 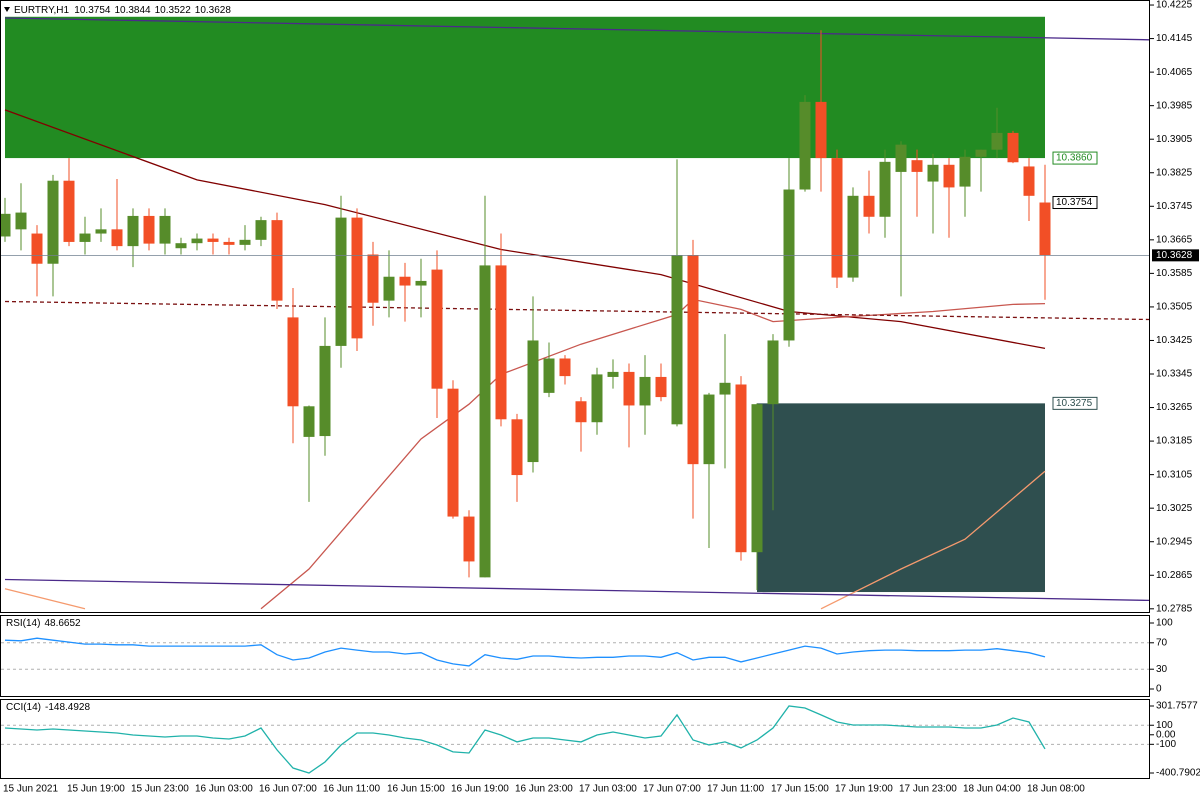 I want to click on x-tick-label: 17 Jun 11:00, so click(x=736, y=789).